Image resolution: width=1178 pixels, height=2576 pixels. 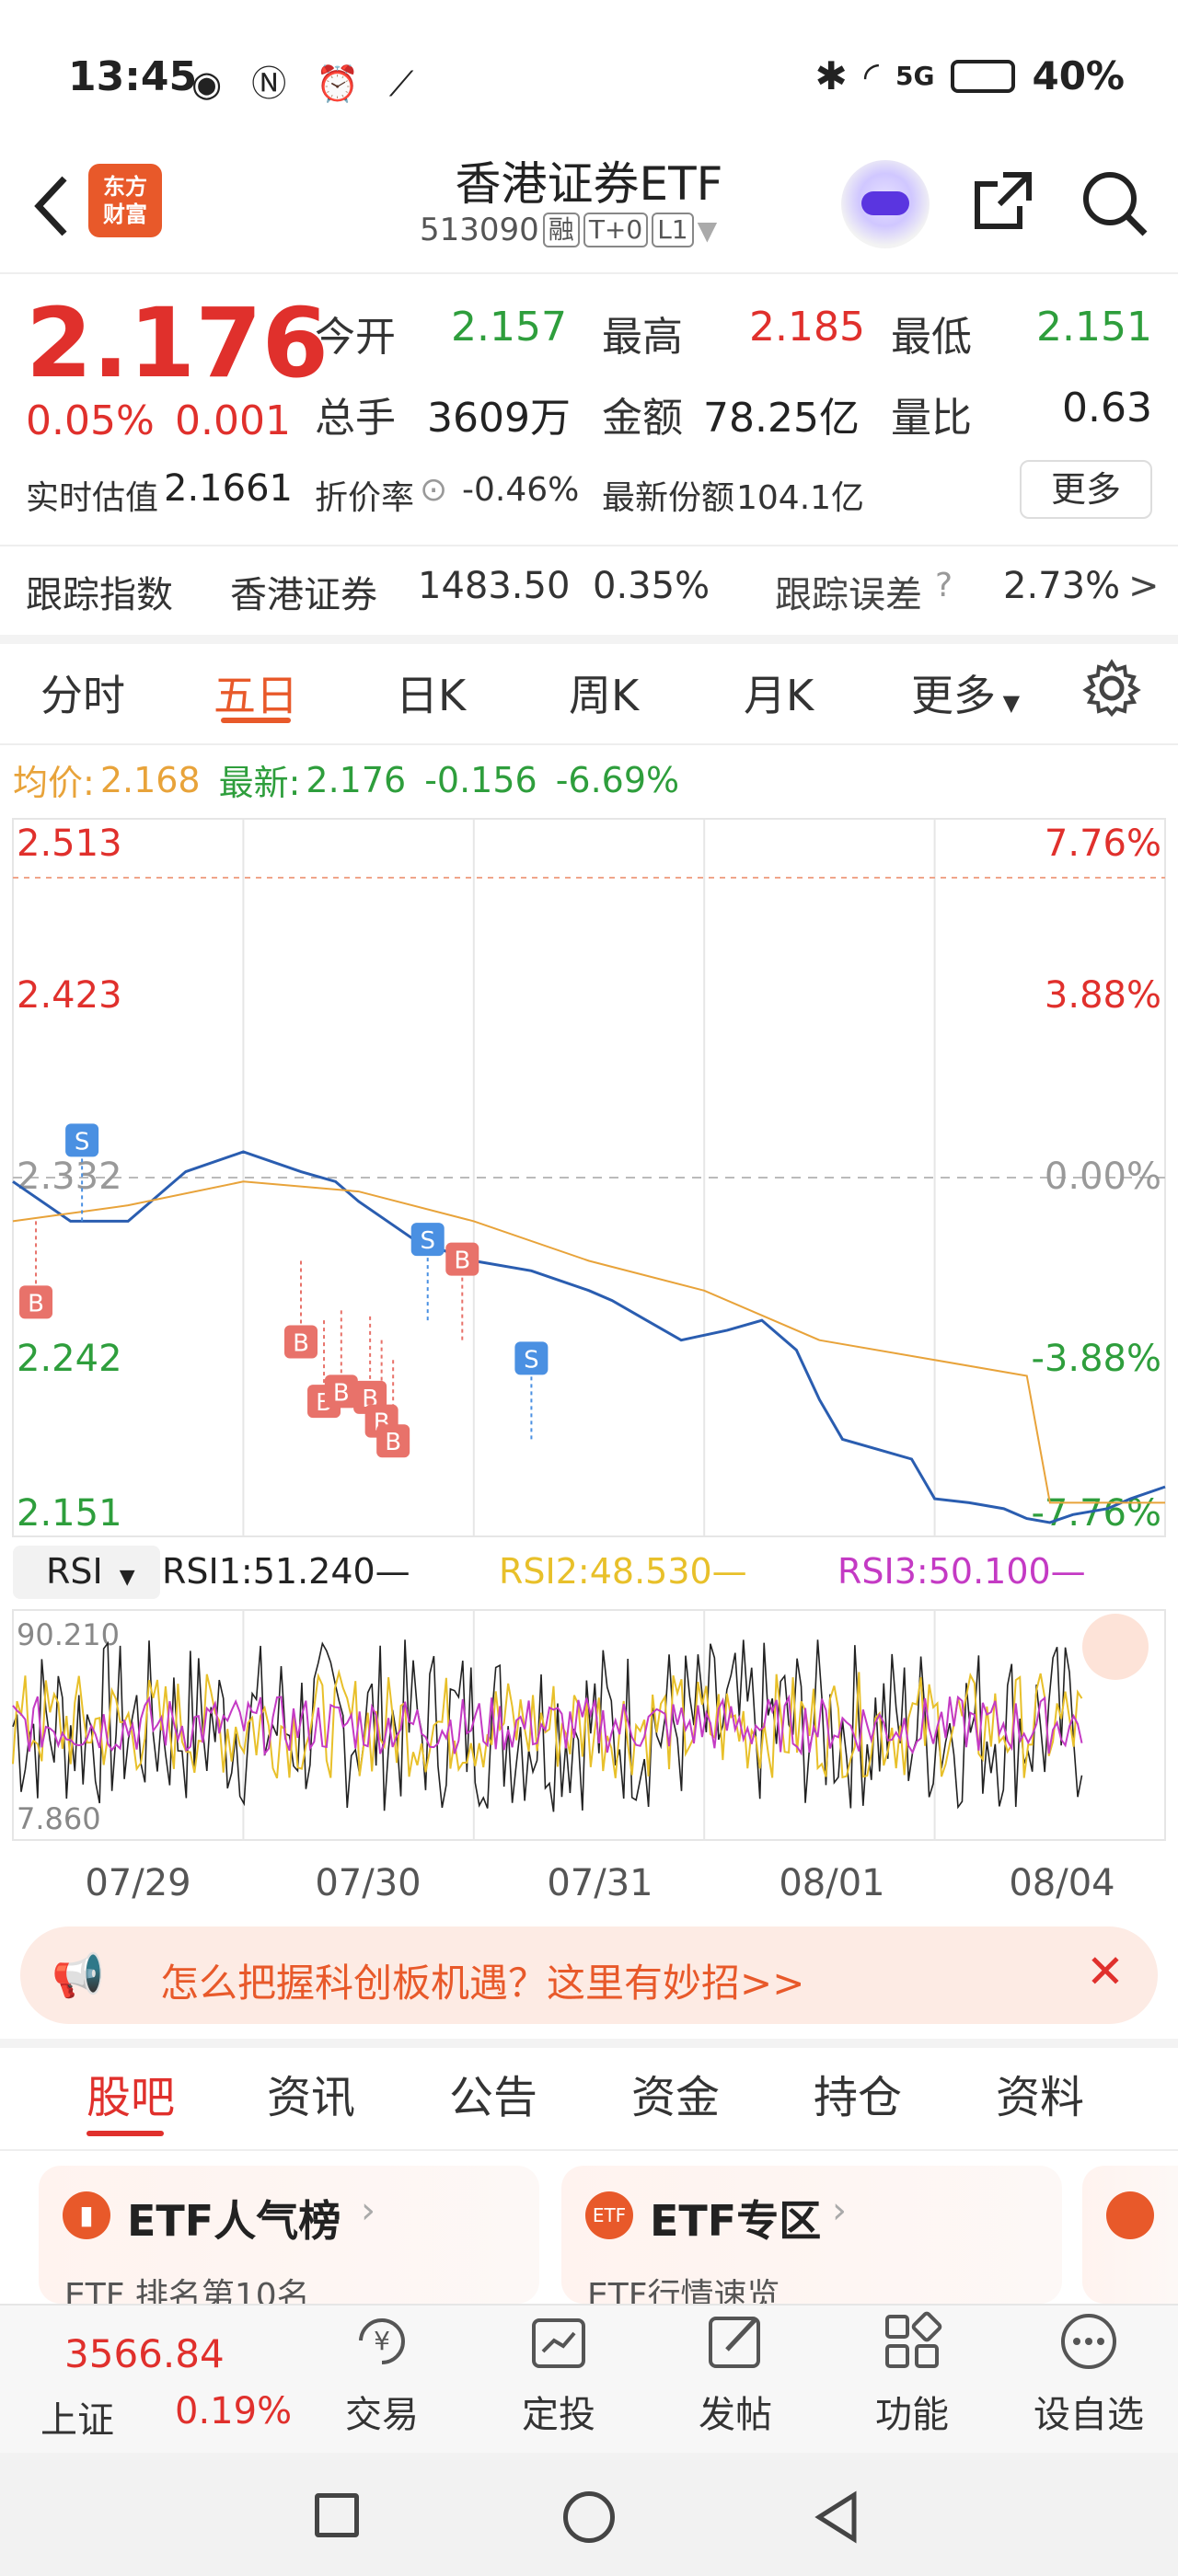 What do you see at coordinates (82, 695) in the screenshot?
I see `tab-intraday: 分时` at bounding box center [82, 695].